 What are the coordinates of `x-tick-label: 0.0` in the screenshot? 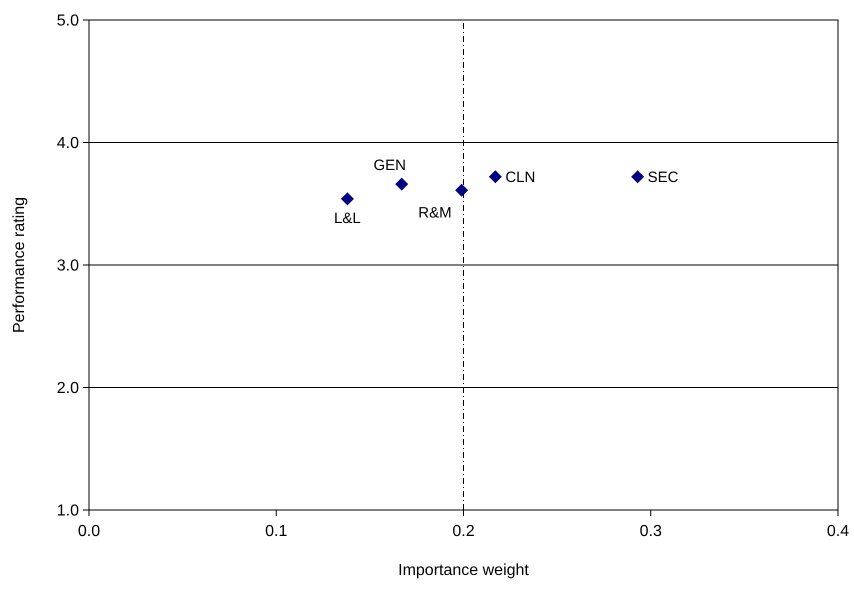 It's located at (89, 531).